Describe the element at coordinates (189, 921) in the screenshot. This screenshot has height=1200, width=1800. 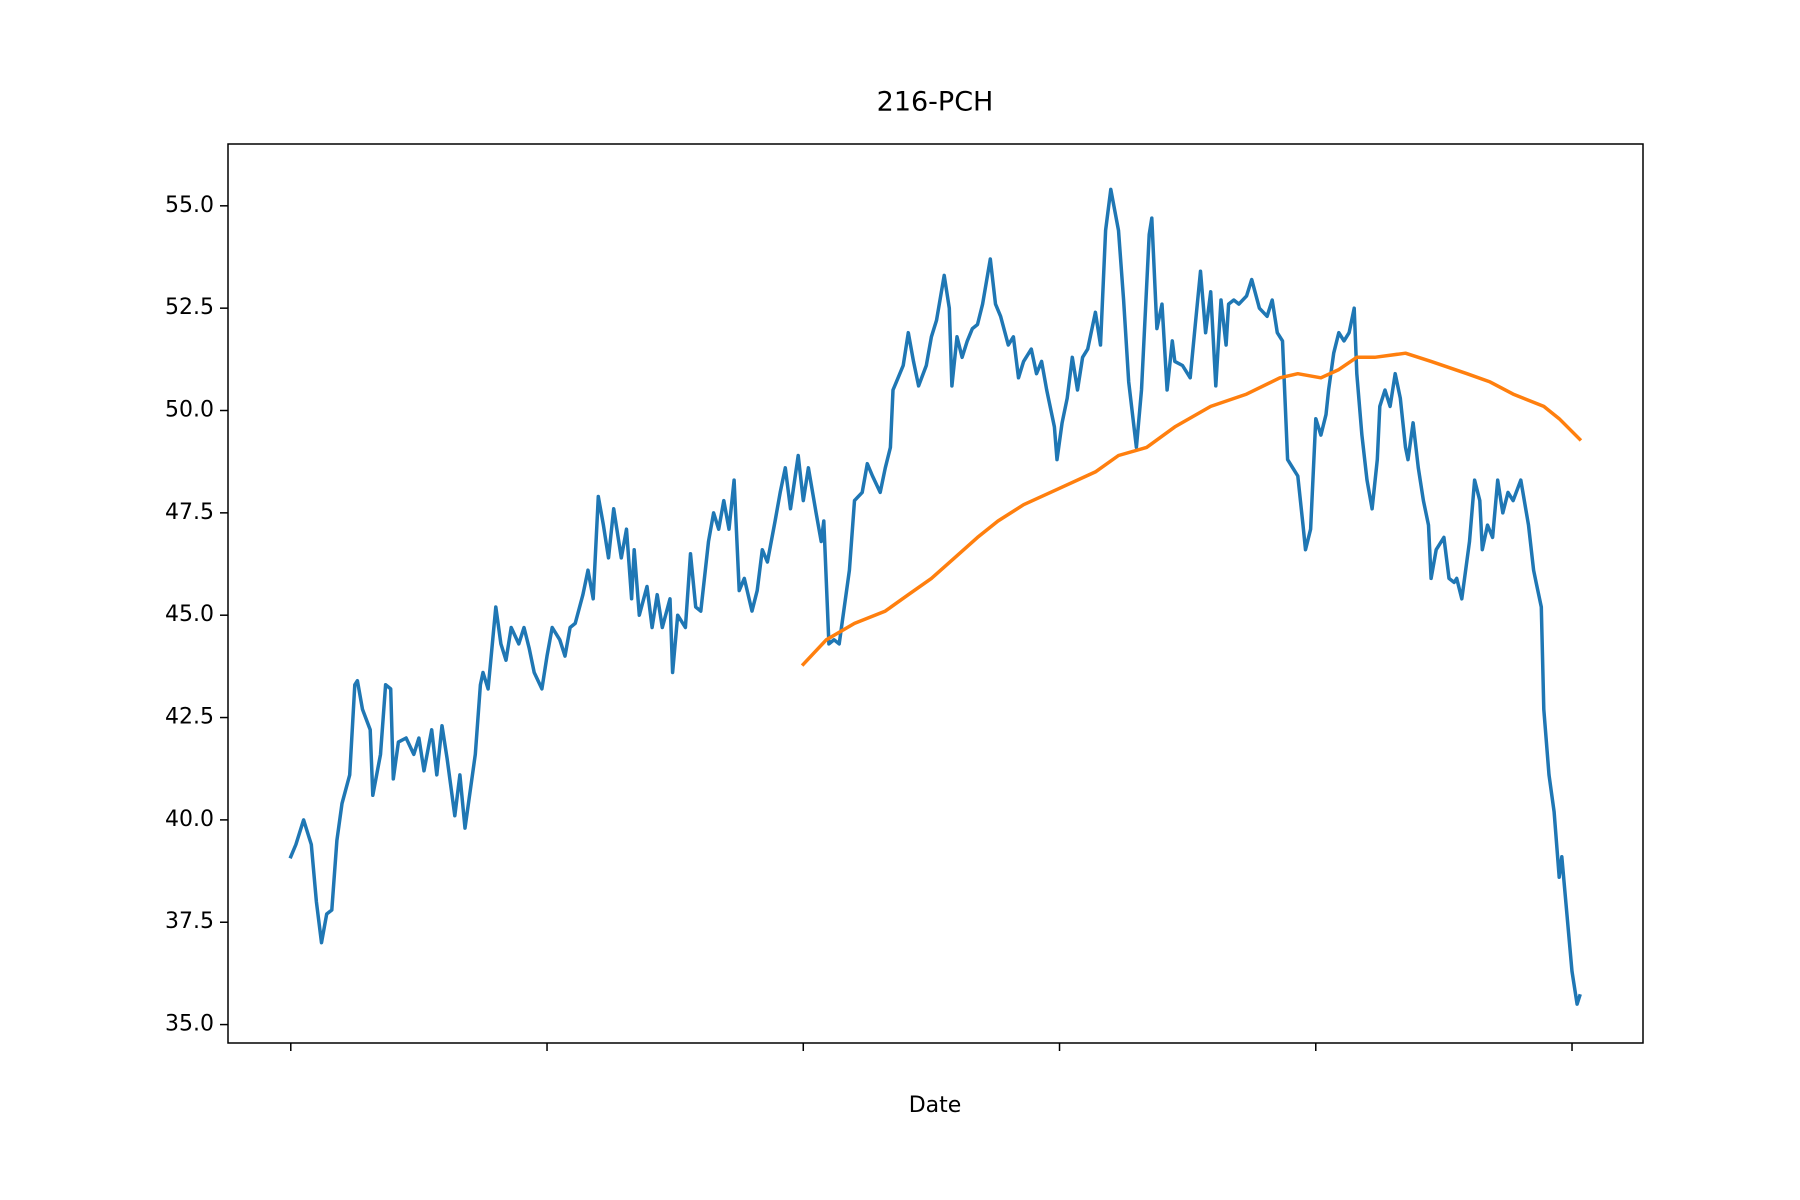
I see `y-tick-label: 37.5` at that location.